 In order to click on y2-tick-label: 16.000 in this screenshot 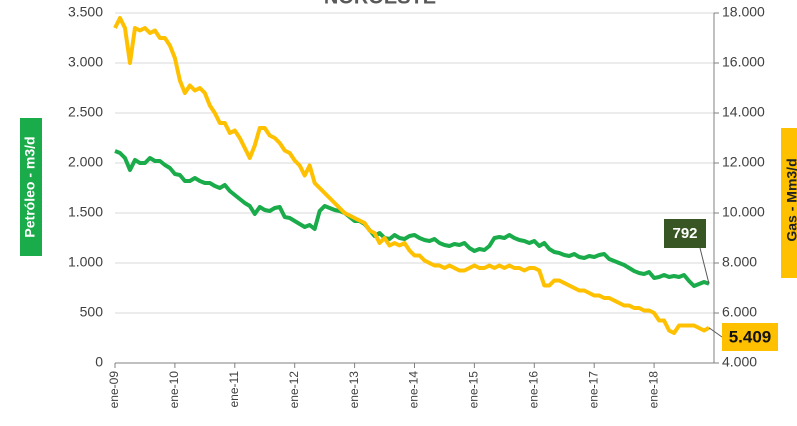, I will do `click(743, 62)`.